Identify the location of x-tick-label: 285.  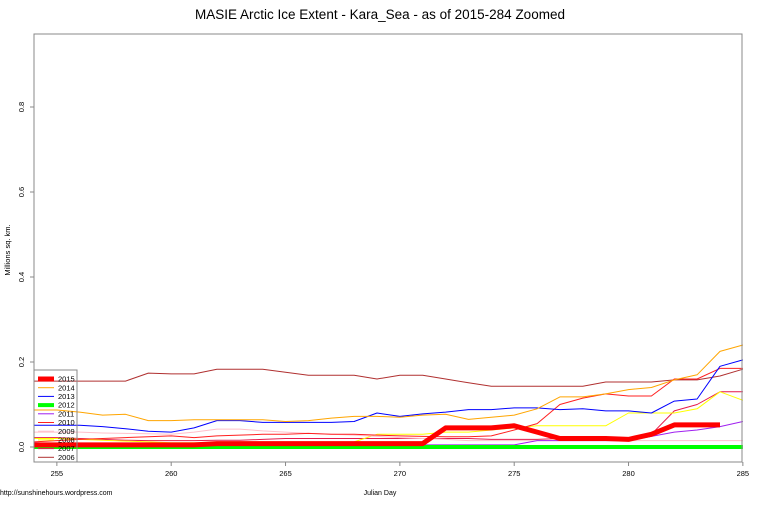
(743, 473).